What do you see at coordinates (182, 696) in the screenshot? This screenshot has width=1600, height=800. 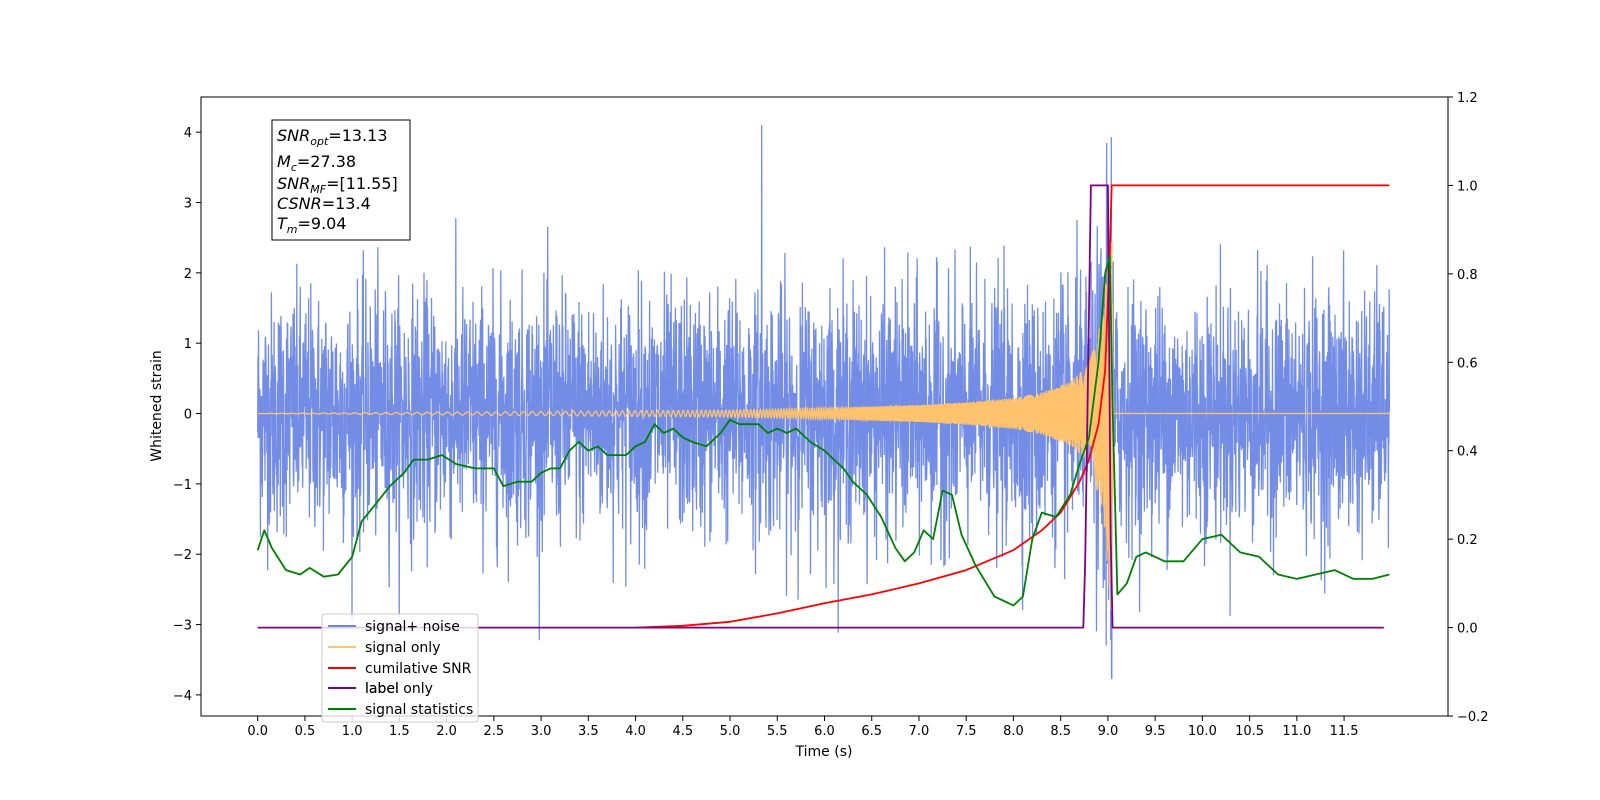 I see `y-tick-label: −4` at bounding box center [182, 696].